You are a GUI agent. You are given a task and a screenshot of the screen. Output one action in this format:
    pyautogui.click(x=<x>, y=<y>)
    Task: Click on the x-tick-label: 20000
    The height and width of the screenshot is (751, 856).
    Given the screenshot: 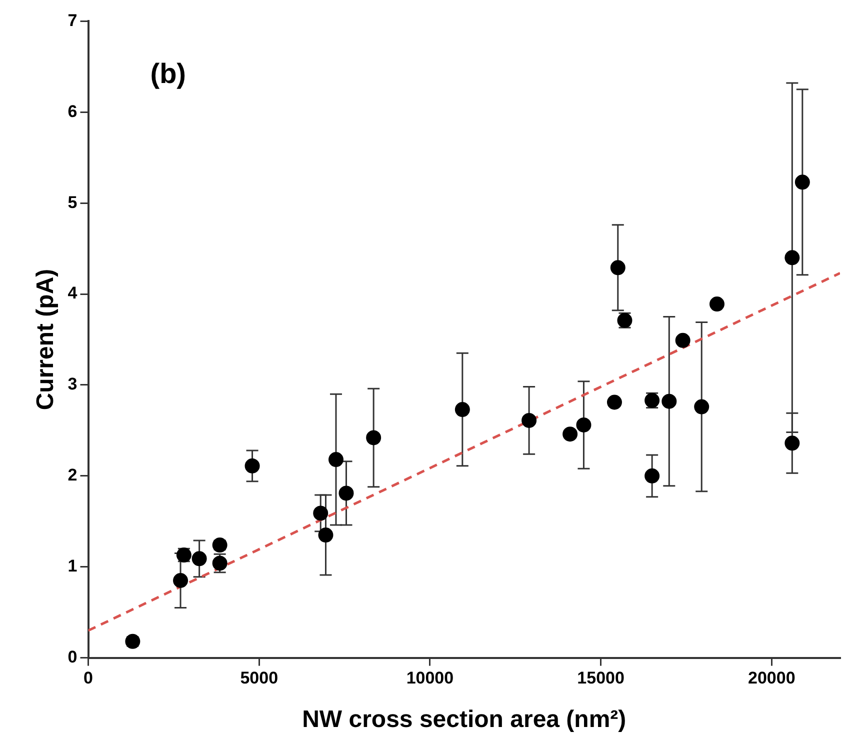 What is the action you would take?
    pyautogui.click(x=772, y=678)
    